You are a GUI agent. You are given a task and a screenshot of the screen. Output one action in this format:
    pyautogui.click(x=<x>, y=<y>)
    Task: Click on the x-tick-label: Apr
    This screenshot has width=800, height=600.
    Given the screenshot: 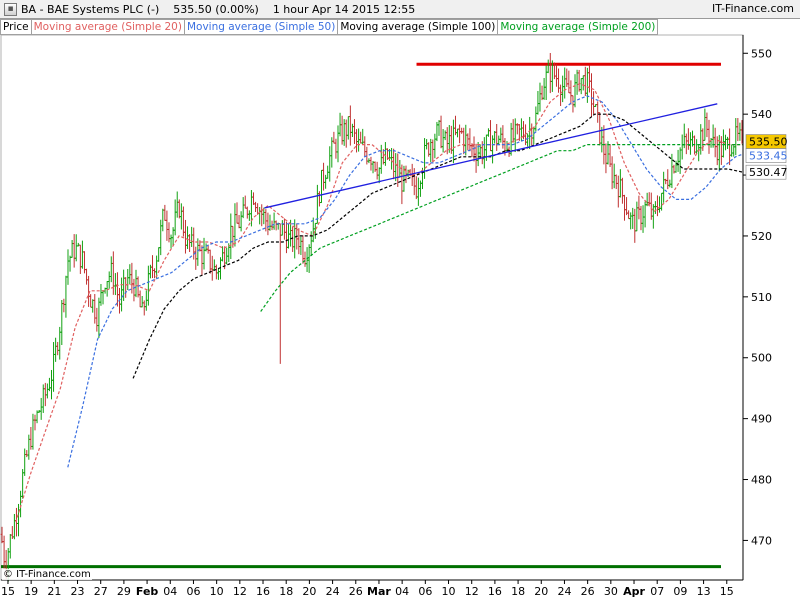 What is the action you would take?
    pyautogui.click(x=634, y=591)
    